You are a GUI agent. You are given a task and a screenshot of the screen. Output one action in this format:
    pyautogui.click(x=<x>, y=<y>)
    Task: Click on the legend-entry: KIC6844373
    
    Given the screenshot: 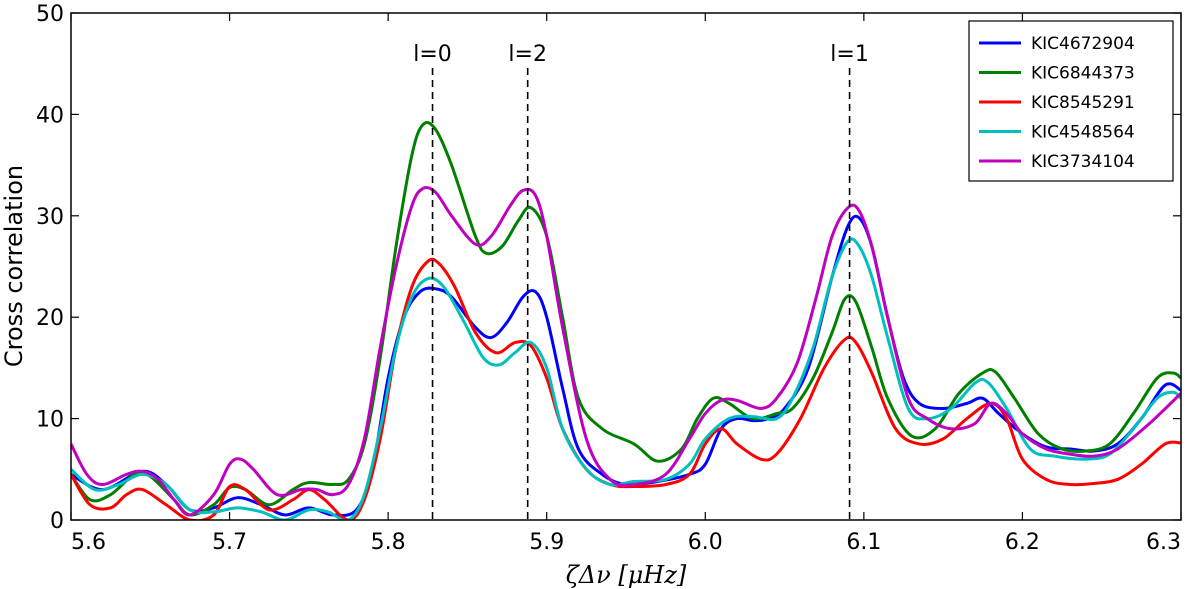 What is the action you would take?
    pyautogui.click(x=1083, y=74)
    